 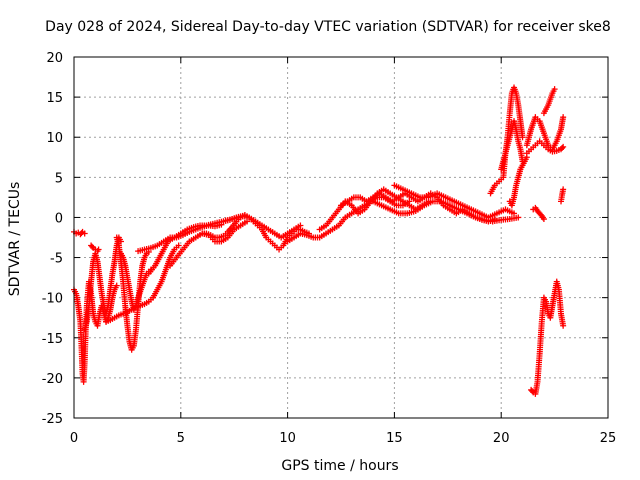 What do you see at coordinates (394, 438) in the screenshot?
I see `x-tick-label: 15` at bounding box center [394, 438].